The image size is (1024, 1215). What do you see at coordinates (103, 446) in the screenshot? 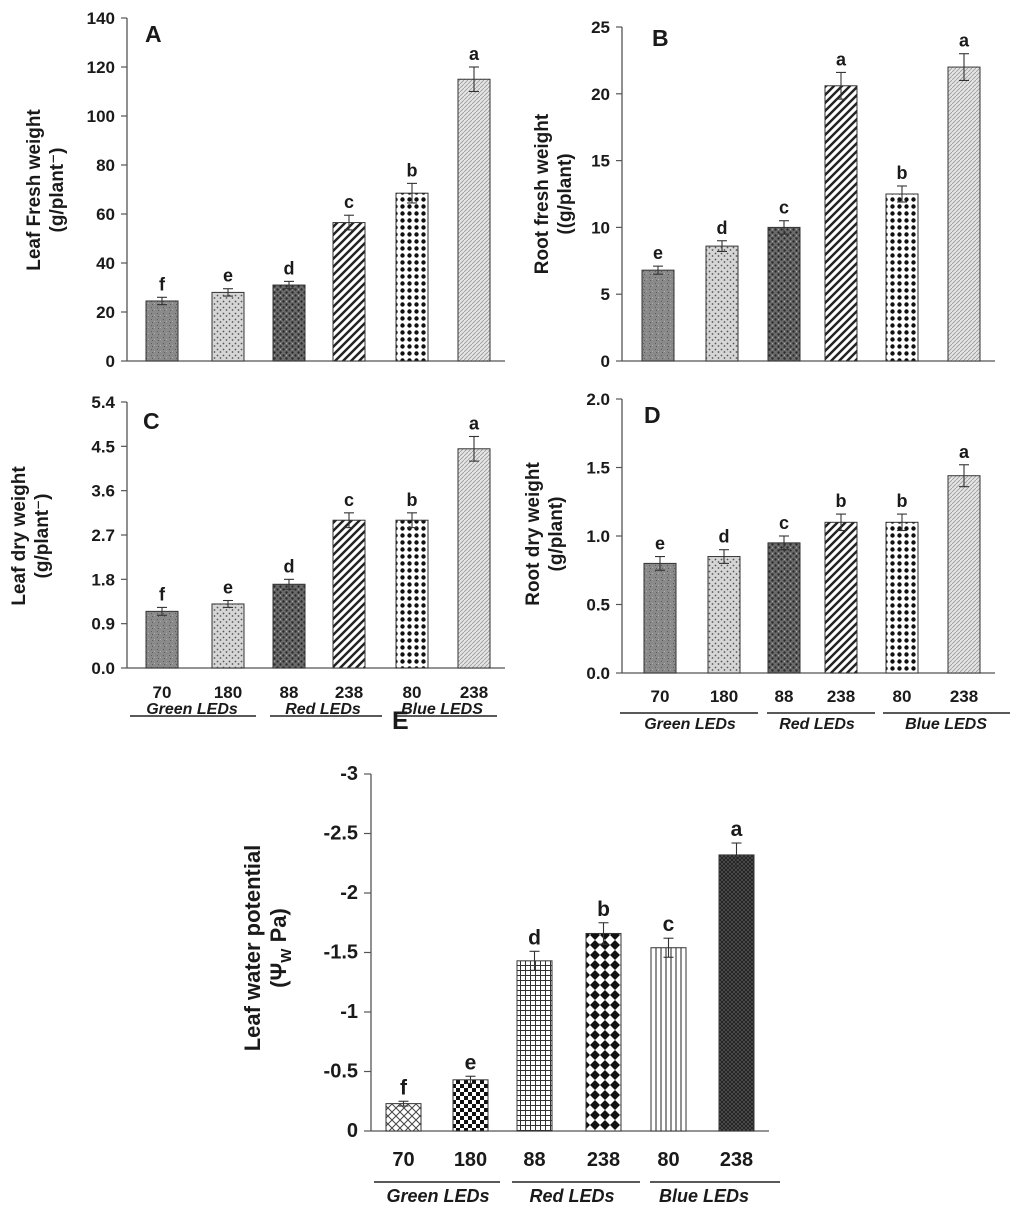
I see `y-tick-label: 4.5` at bounding box center [103, 446].